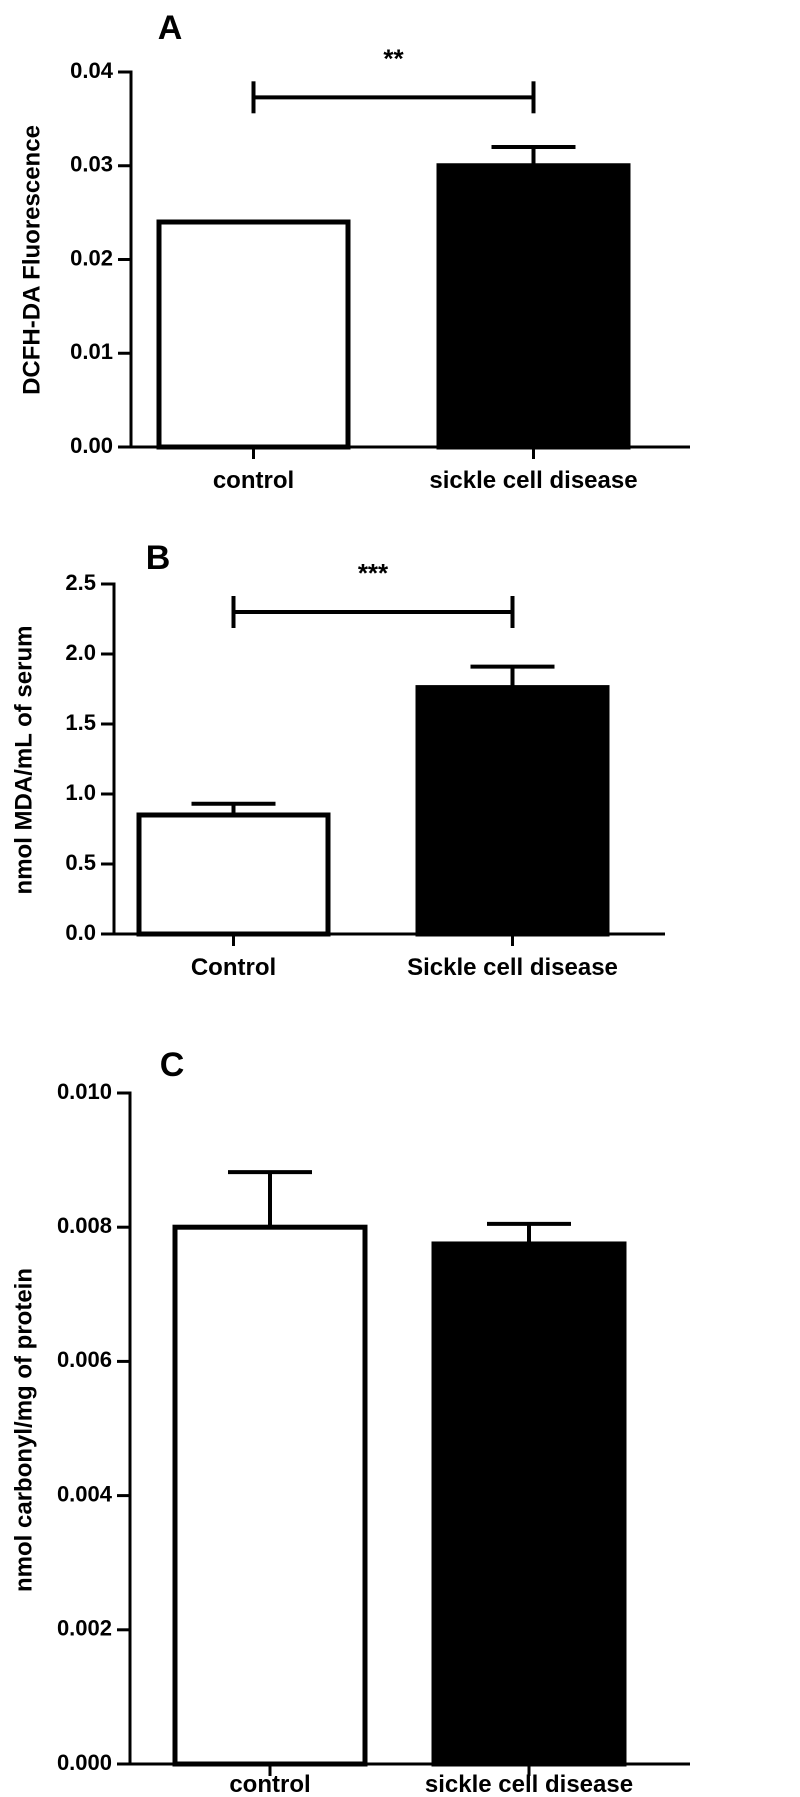  I want to click on y-tick-label: 0.01, so click(91, 351).